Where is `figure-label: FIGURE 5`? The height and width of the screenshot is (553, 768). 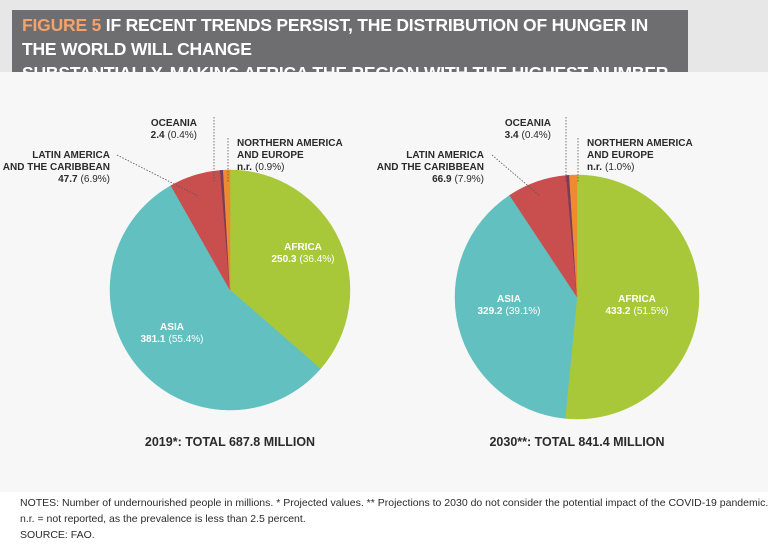
figure-label: FIGURE 5 is located at coordinates (62, 25).